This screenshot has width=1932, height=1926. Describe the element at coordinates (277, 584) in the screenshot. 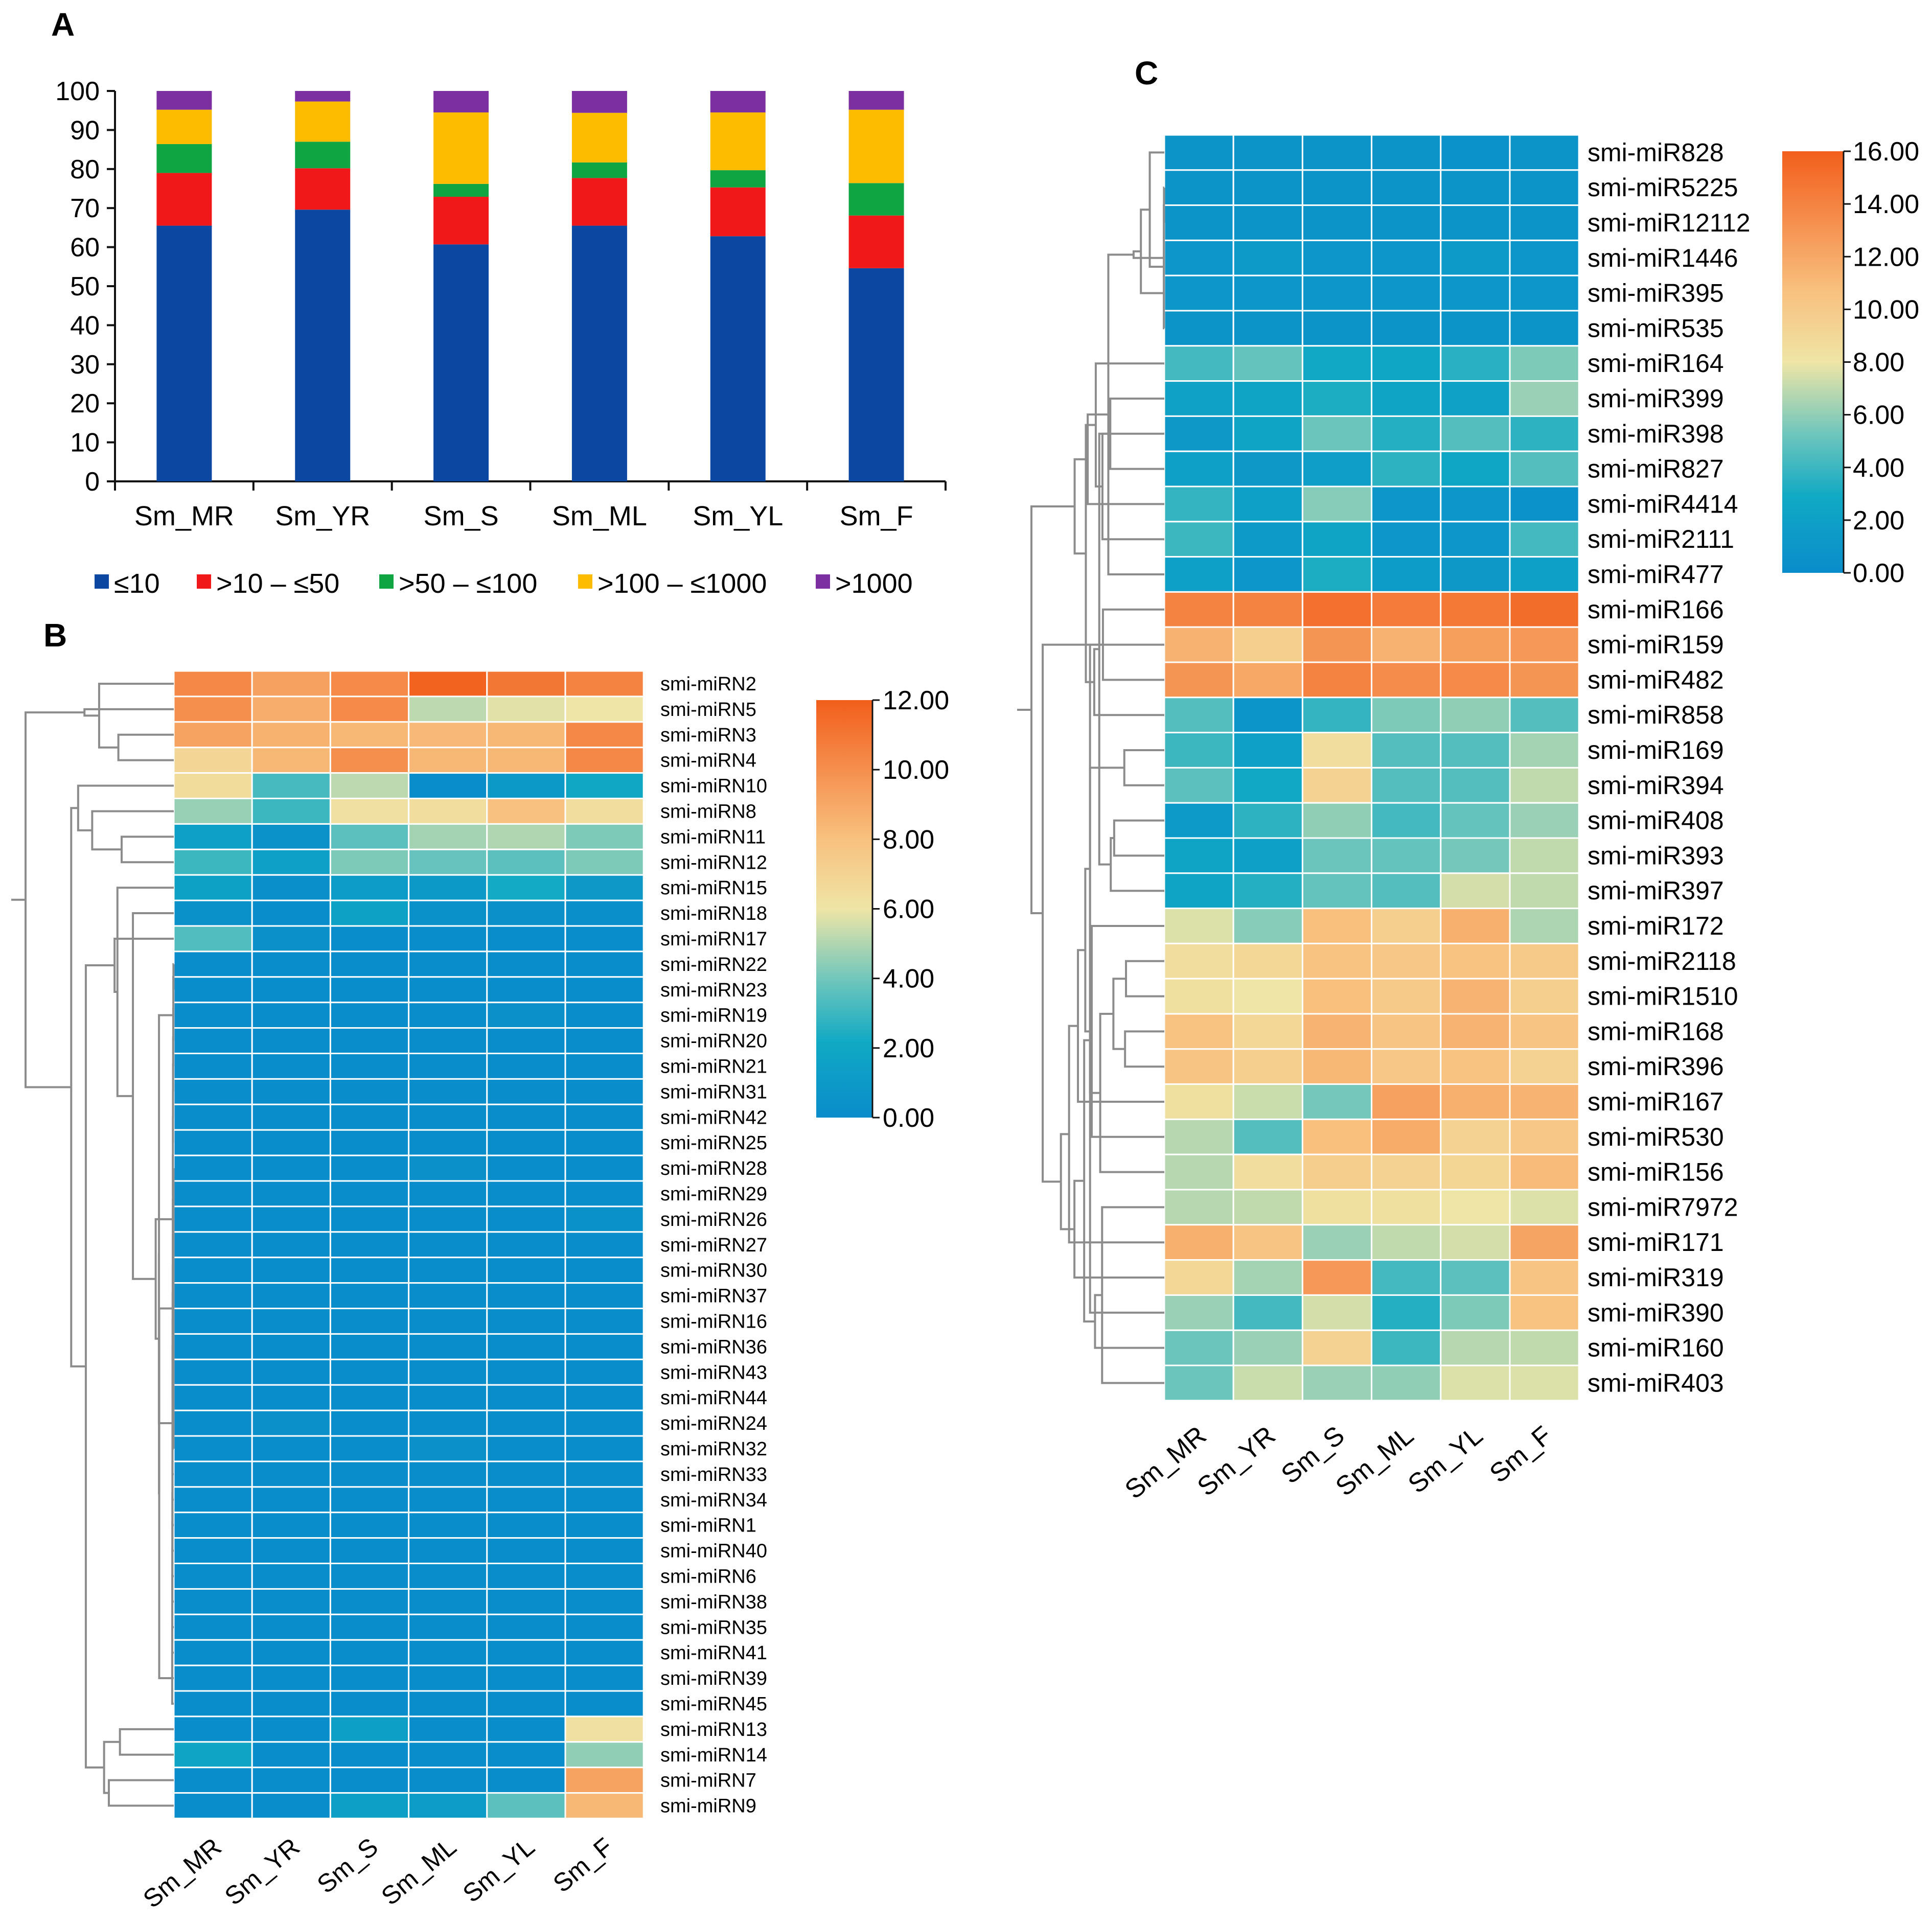

I see `legend-label: >10 – ≤50` at that location.